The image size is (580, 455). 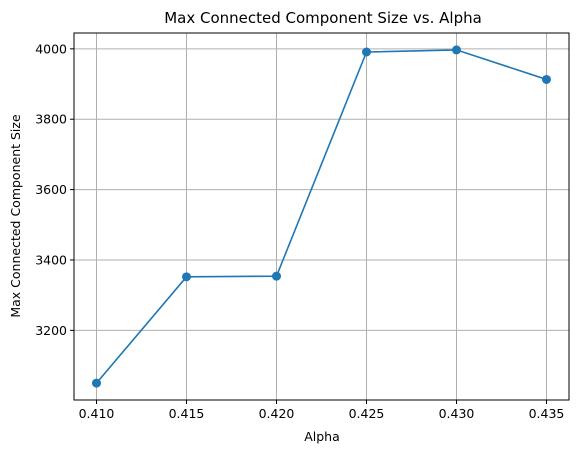 I want to click on x-tick-label: 0.430, so click(x=457, y=413).